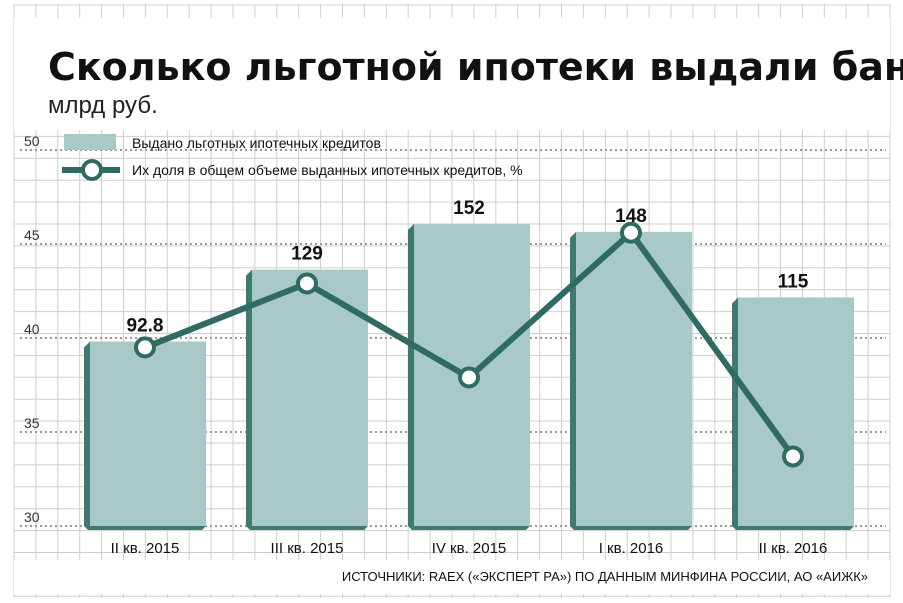 This screenshot has height=603, width=903. I want to click on chart-subtitle: млрд руб., so click(103, 105).